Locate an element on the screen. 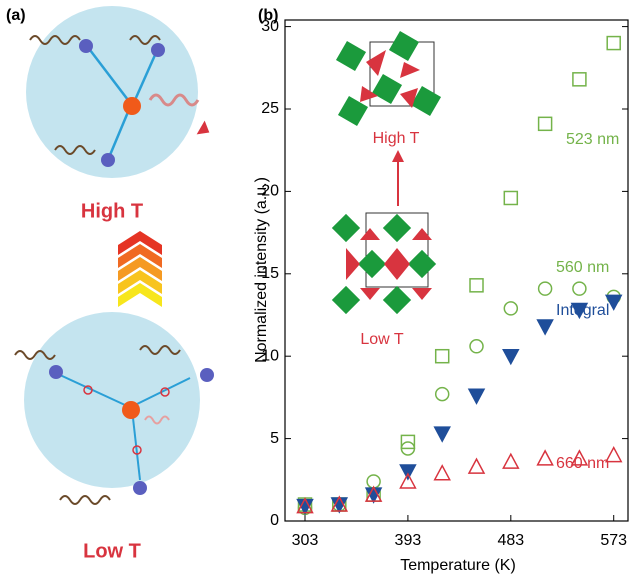 Image resolution: width=633 pixels, height=576 pixels. x-tick-label: 483 is located at coordinates (510, 540).